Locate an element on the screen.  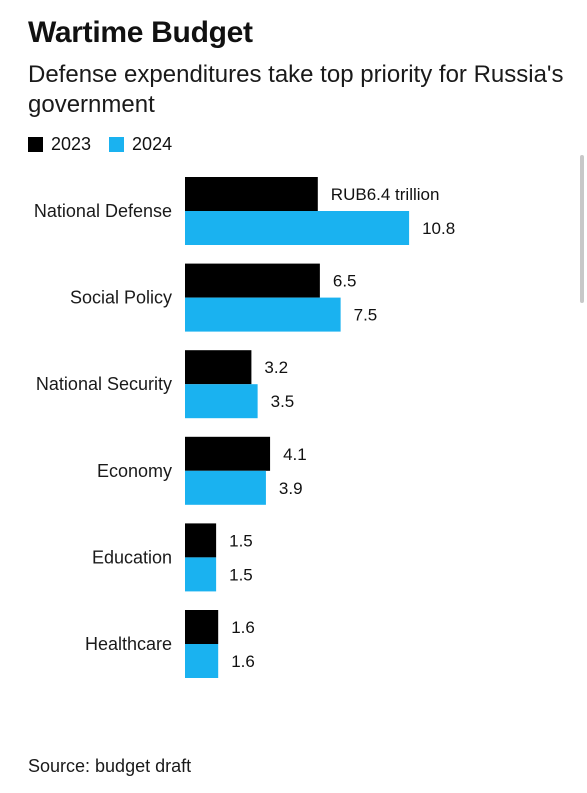
category-label-national-security: National Security is located at coordinates (104, 384).